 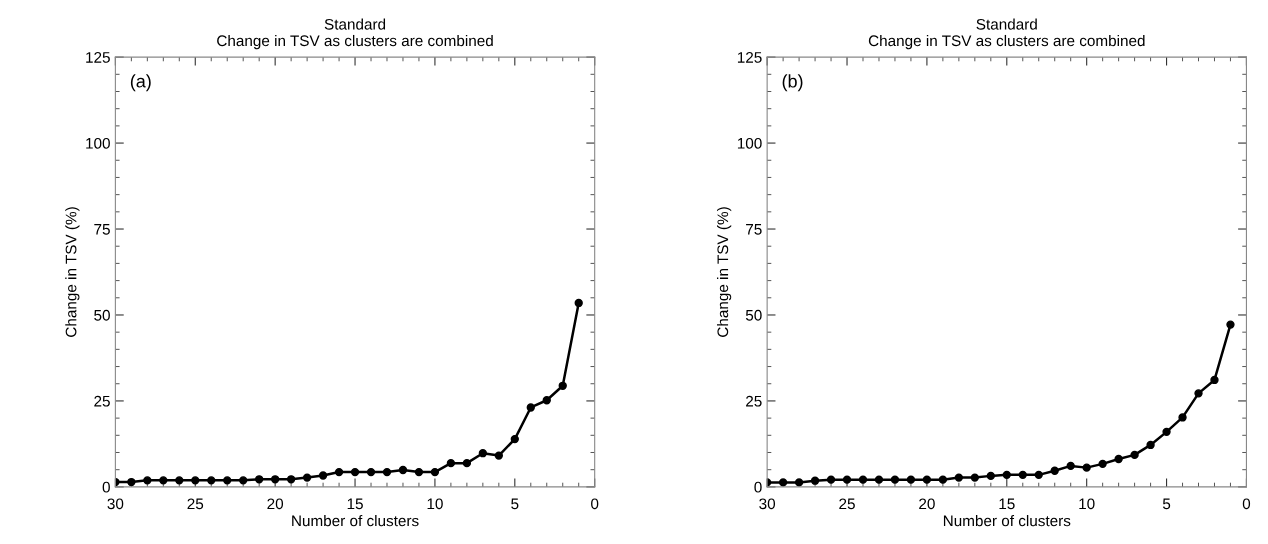 I want to click on annotation: (a), so click(x=140, y=83).